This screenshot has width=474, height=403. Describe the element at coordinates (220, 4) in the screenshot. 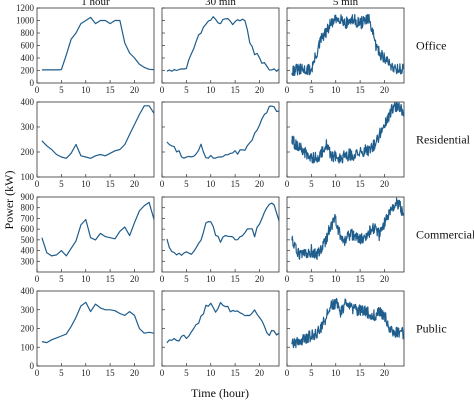

I see `column-title: 30 min` at that location.